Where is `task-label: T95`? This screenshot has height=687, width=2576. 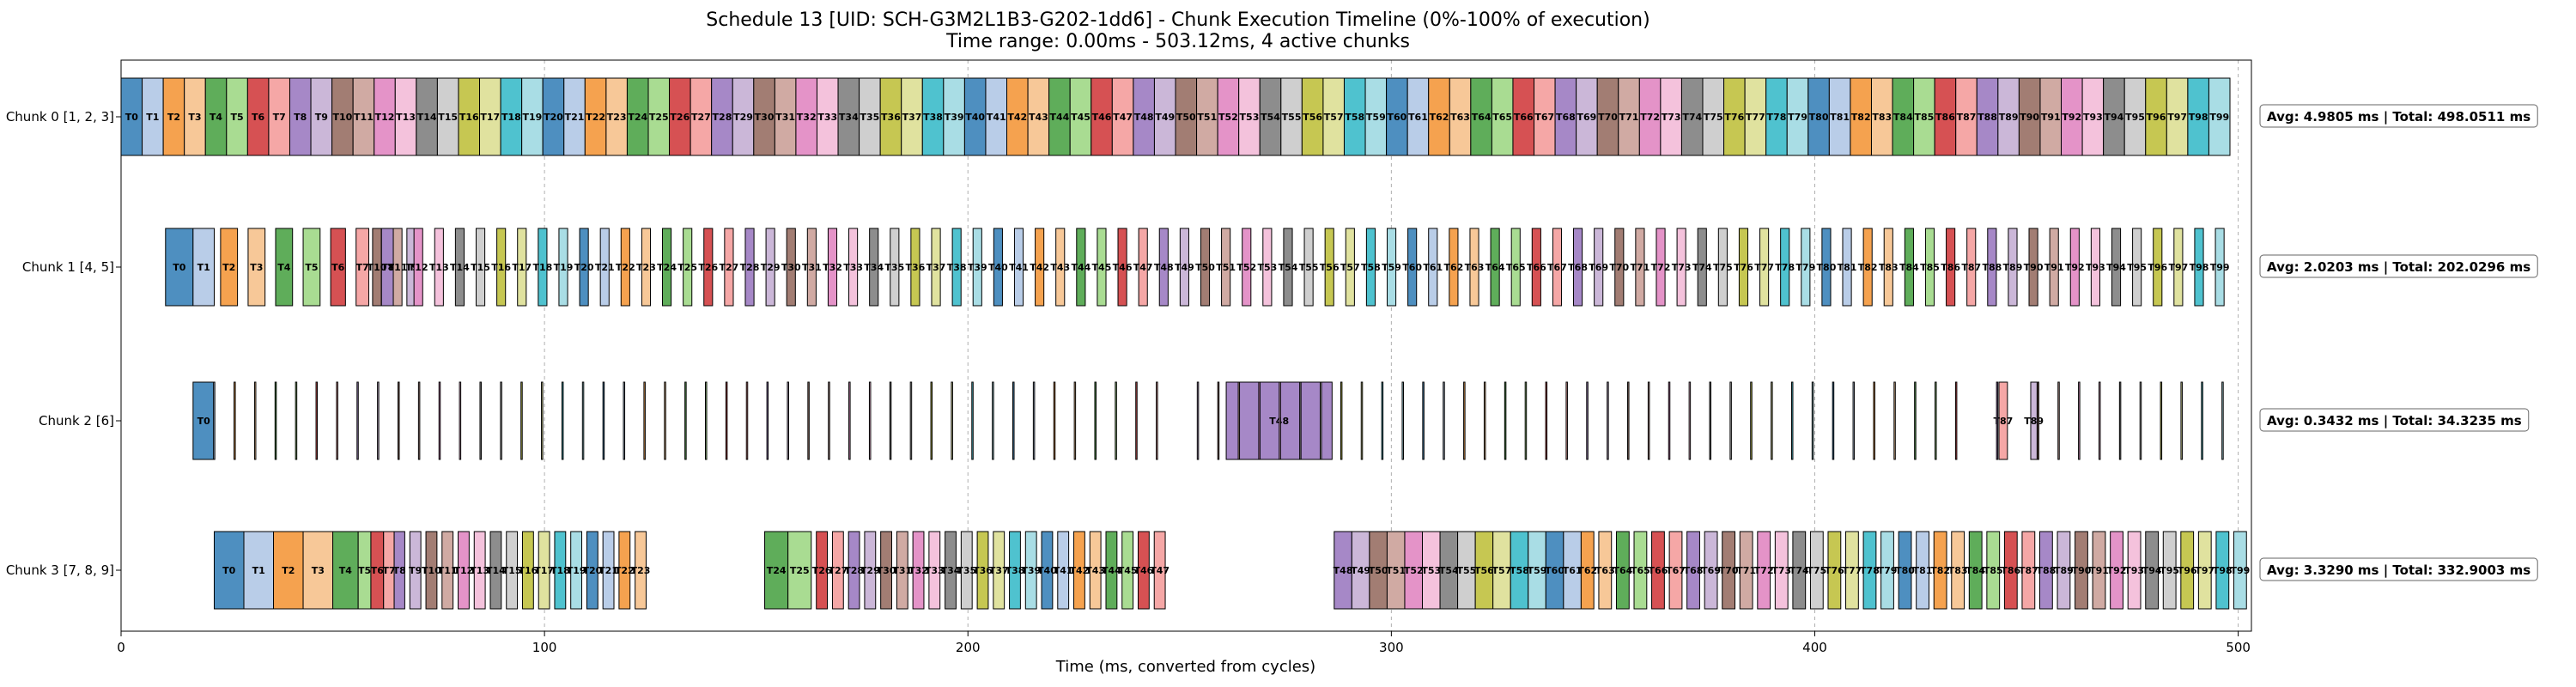
task-label: T95 is located at coordinates (2170, 570).